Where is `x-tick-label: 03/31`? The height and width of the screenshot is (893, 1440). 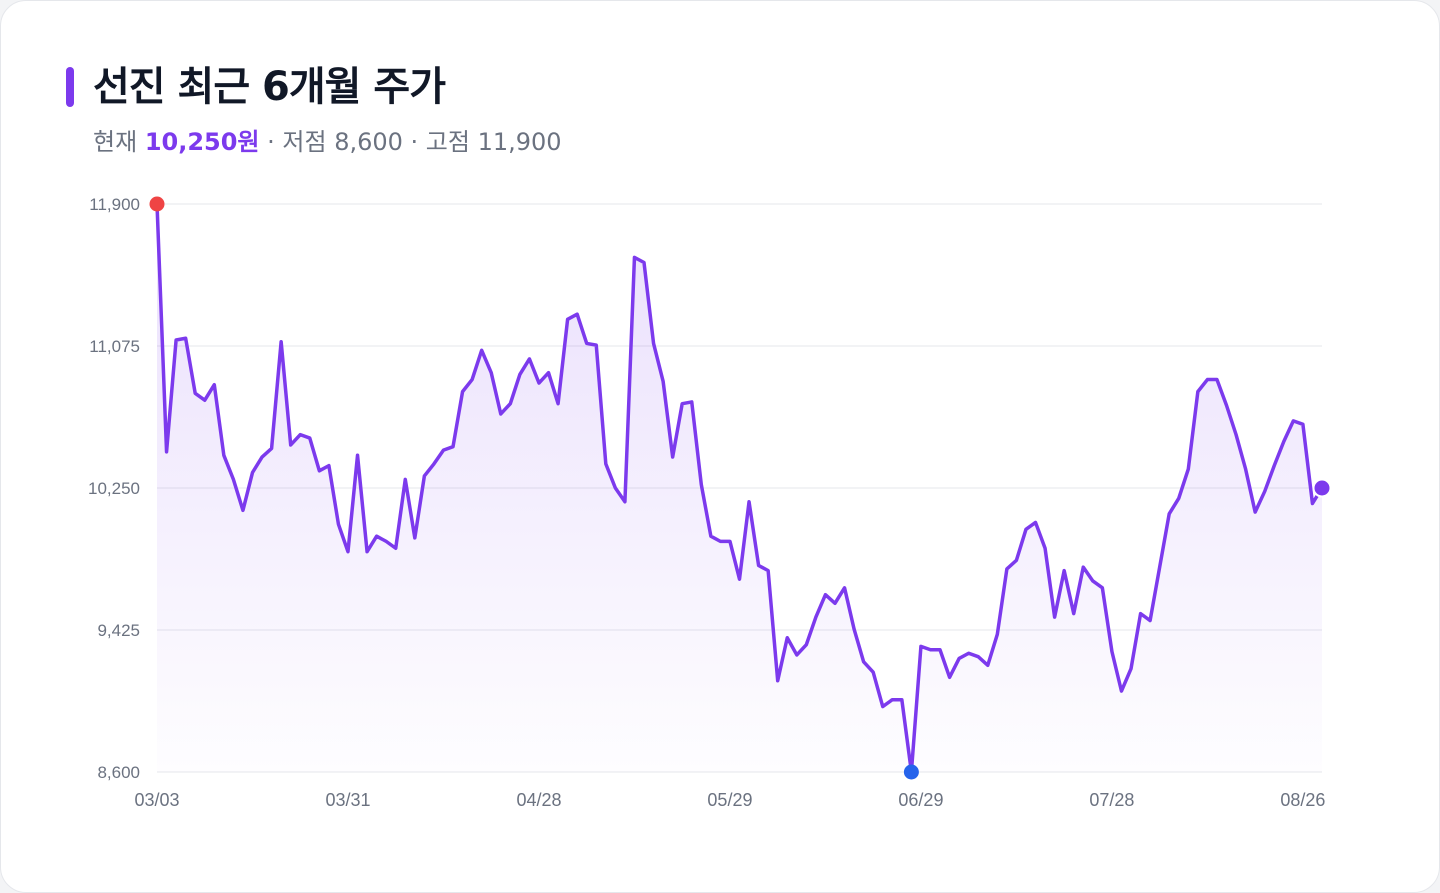 x-tick-label: 03/31 is located at coordinates (347, 800).